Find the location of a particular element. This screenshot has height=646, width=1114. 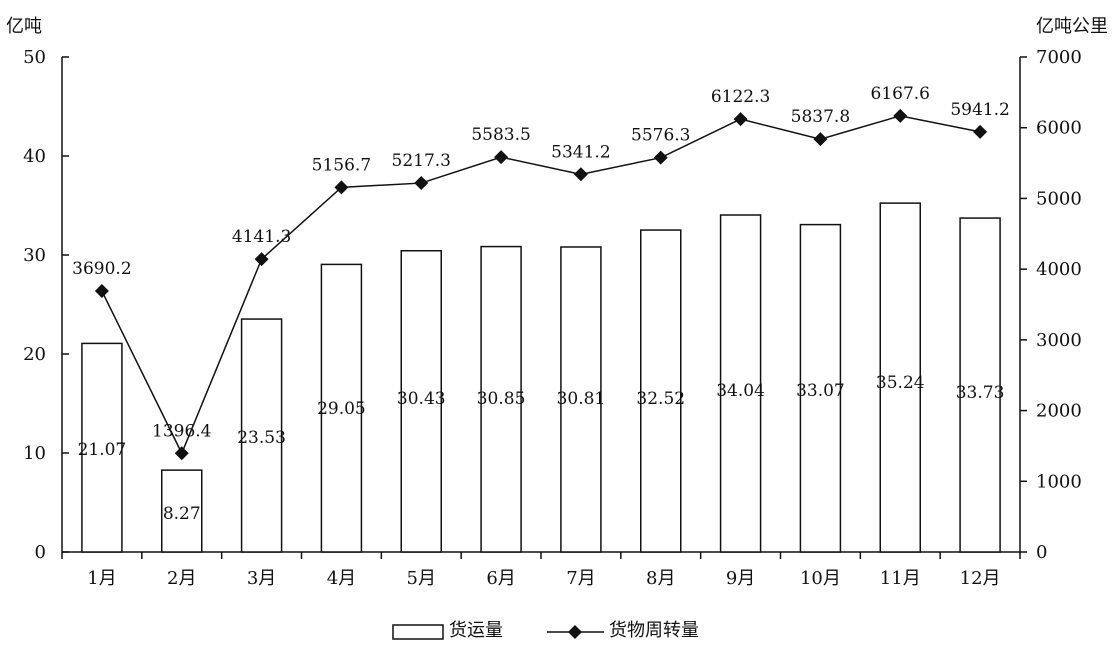

line-value-label: 6122.3 is located at coordinates (740, 97).